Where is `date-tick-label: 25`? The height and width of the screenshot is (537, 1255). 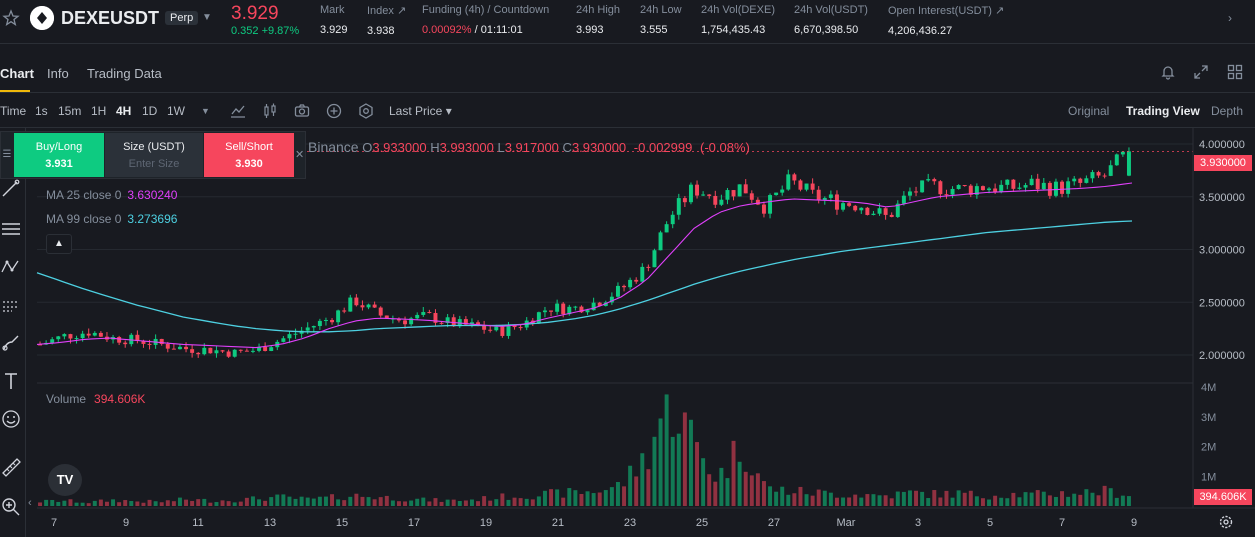
date-tick-label: 25 is located at coordinates (702, 523).